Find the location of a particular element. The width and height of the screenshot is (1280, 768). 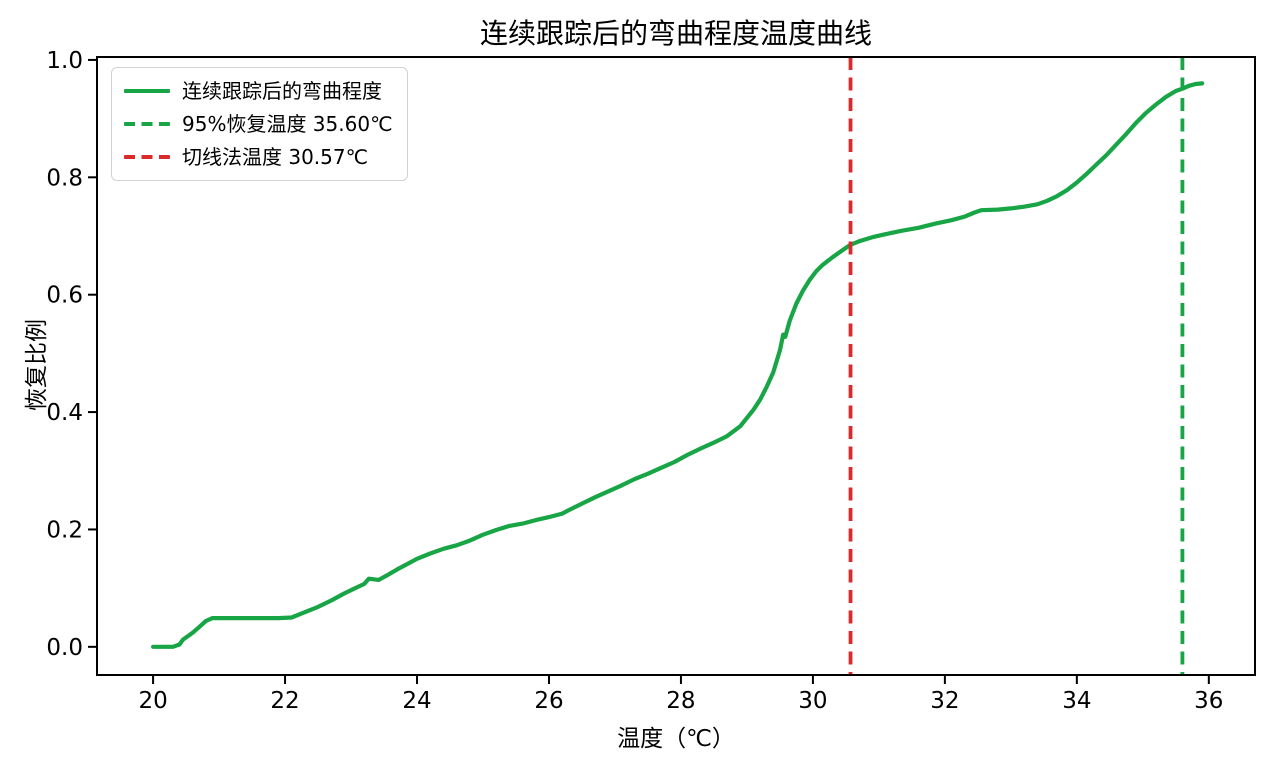

legend-entry: 连续跟踪后的弯曲程度 is located at coordinates (258, 91).